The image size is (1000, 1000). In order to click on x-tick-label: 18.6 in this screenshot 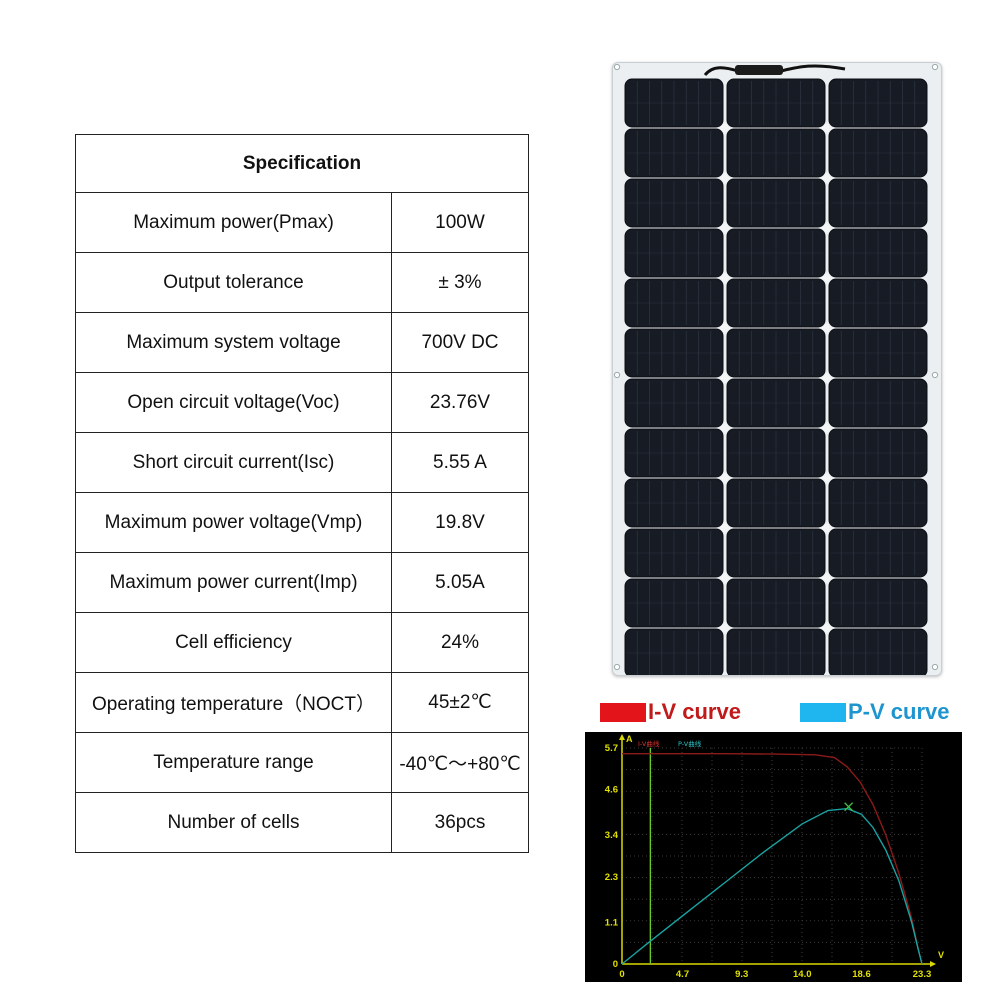, I will do `click(861, 974)`.